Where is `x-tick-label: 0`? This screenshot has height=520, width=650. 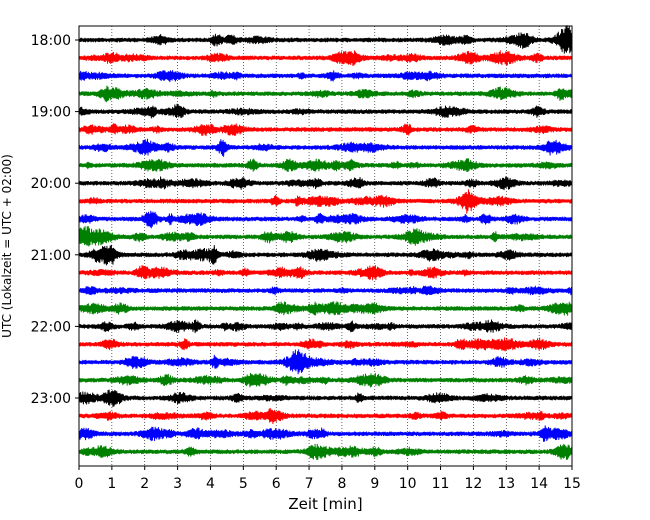
x-tick-label: 0 is located at coordinates (79, 484).